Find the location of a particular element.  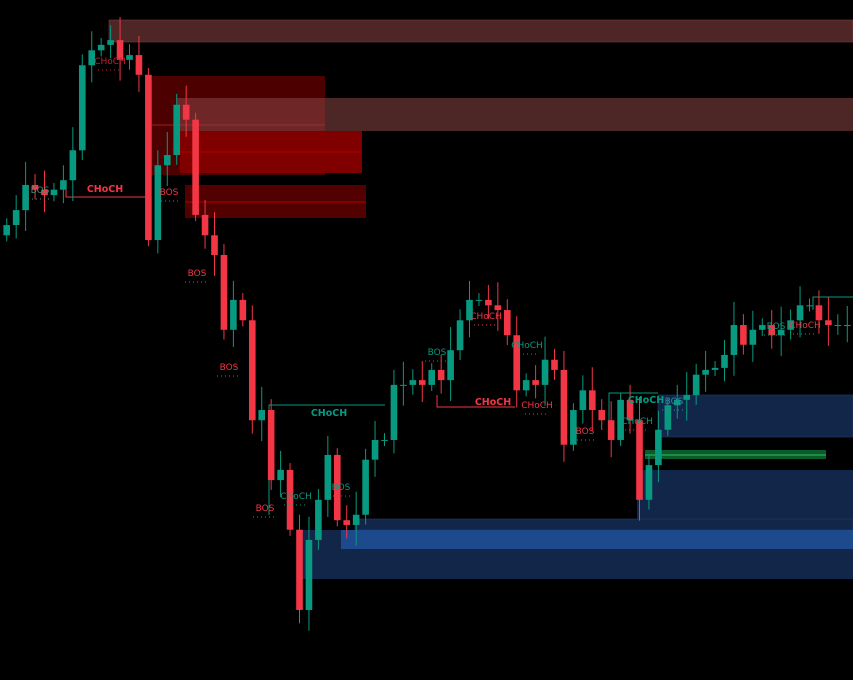

premium-zone-mid is located at coordinates (515, 114).